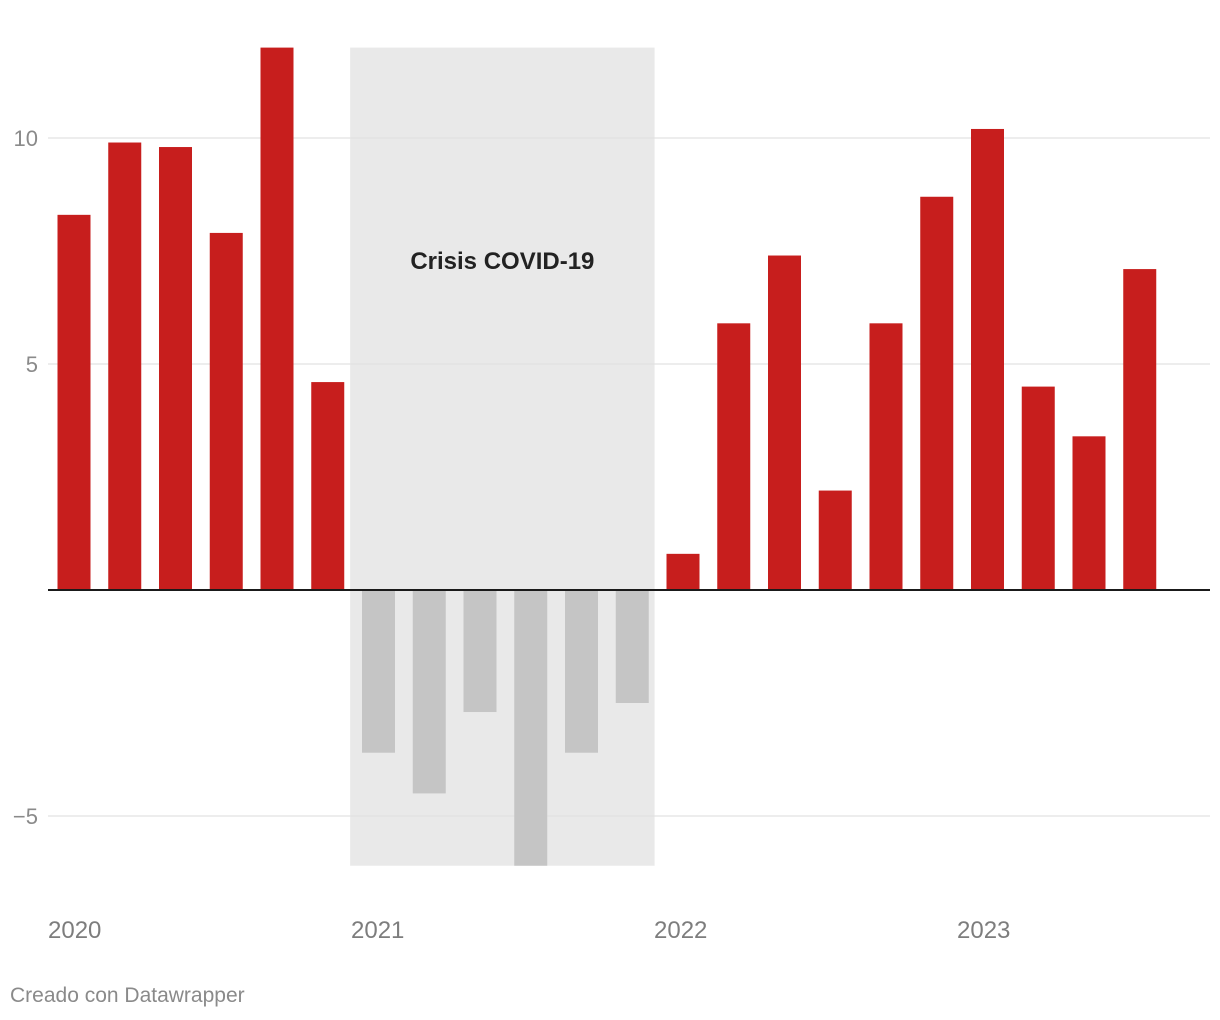  Describe the element at coordinates (502, 261) in the screenshot. I see `covid-annotation: Crisis COVID-19` at that location.